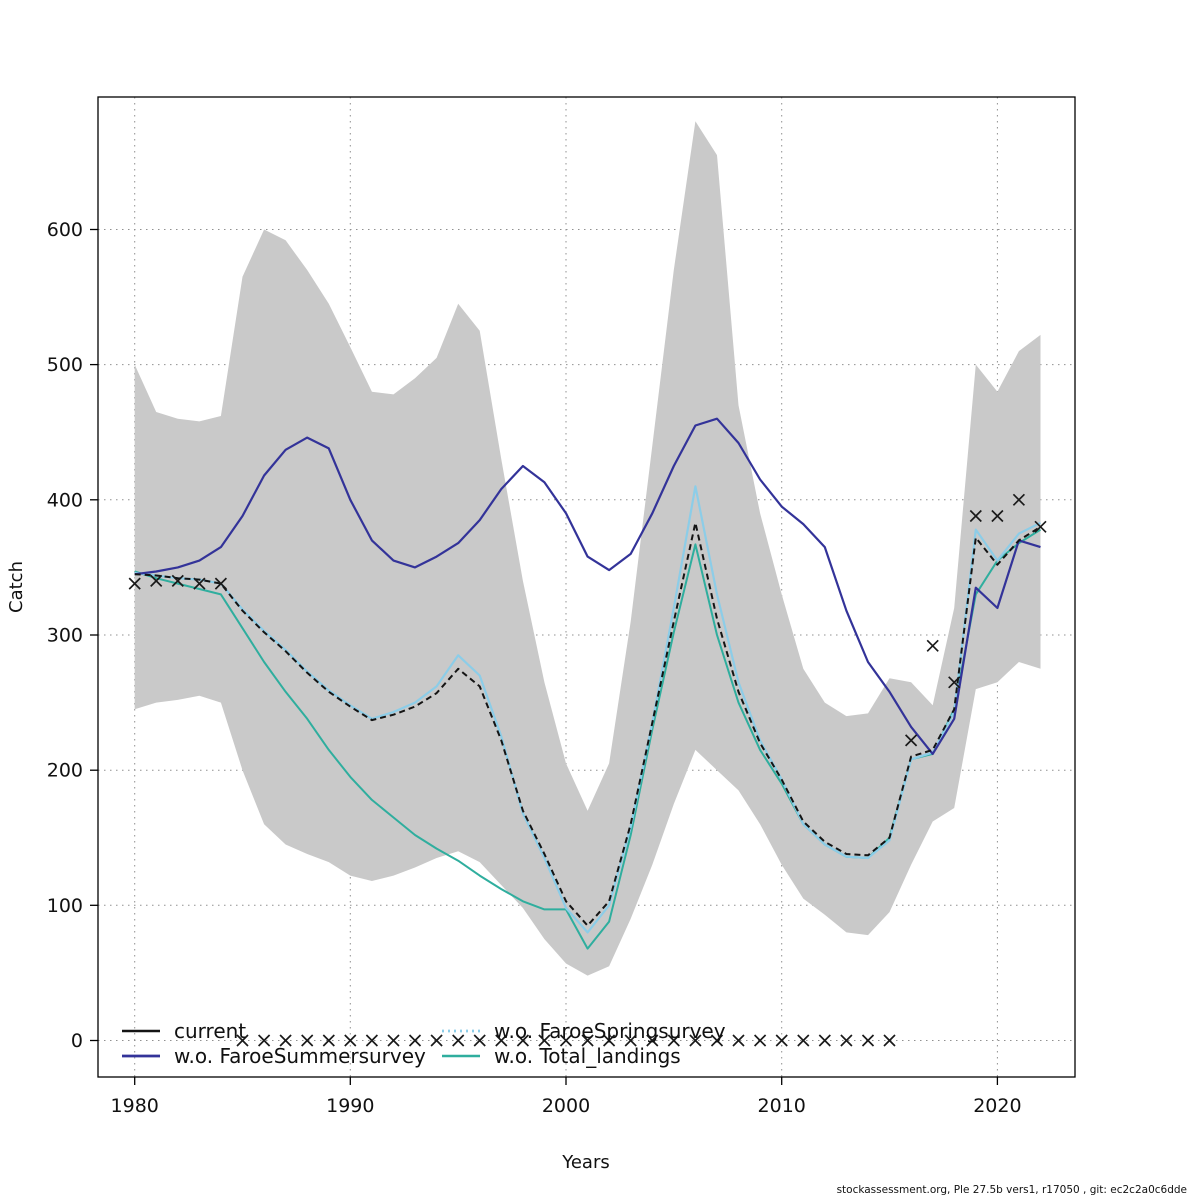 Image resolution: width=1200 pixels, height=1200 pixels. I want to click on y-tick-label: 0, so click(77, 1041).